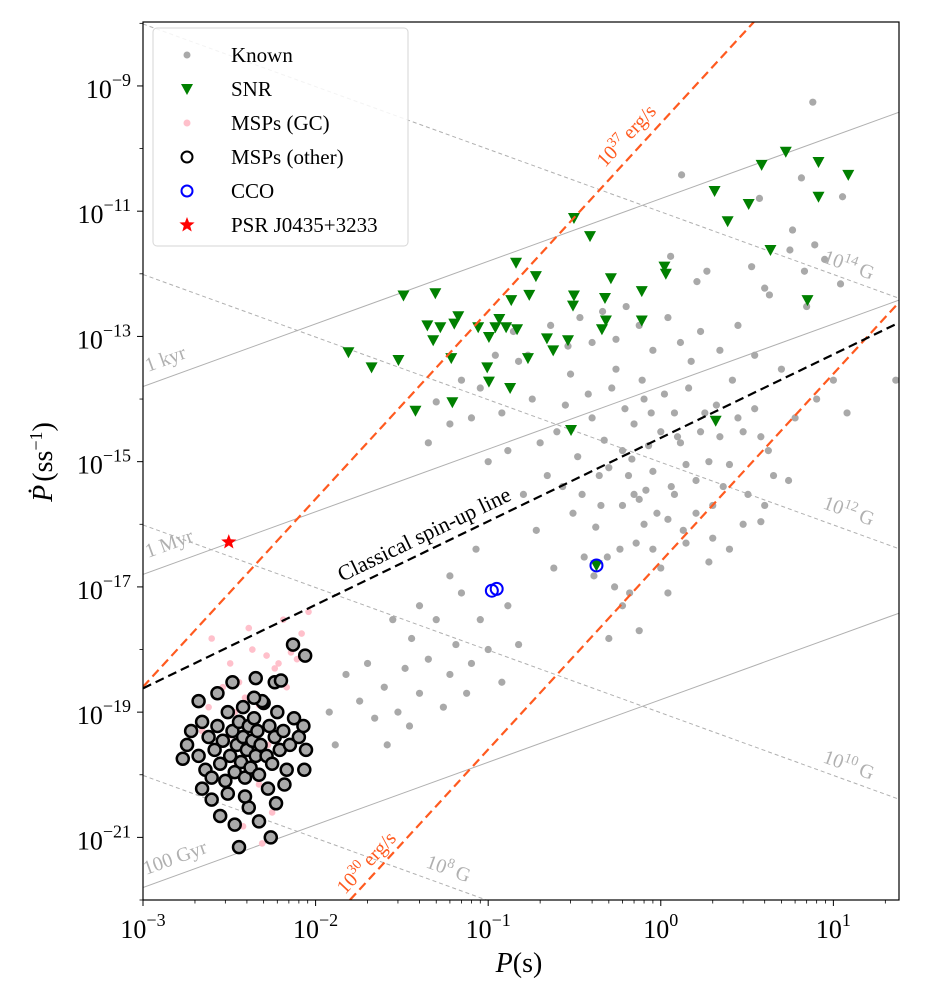 Image resolution: width=951 pixels, height=993 pixels. What do you see at coordinates (104, 212) in the screenshot?
I see `y-tick-label: 10−11` at bounding box center [104, 212].